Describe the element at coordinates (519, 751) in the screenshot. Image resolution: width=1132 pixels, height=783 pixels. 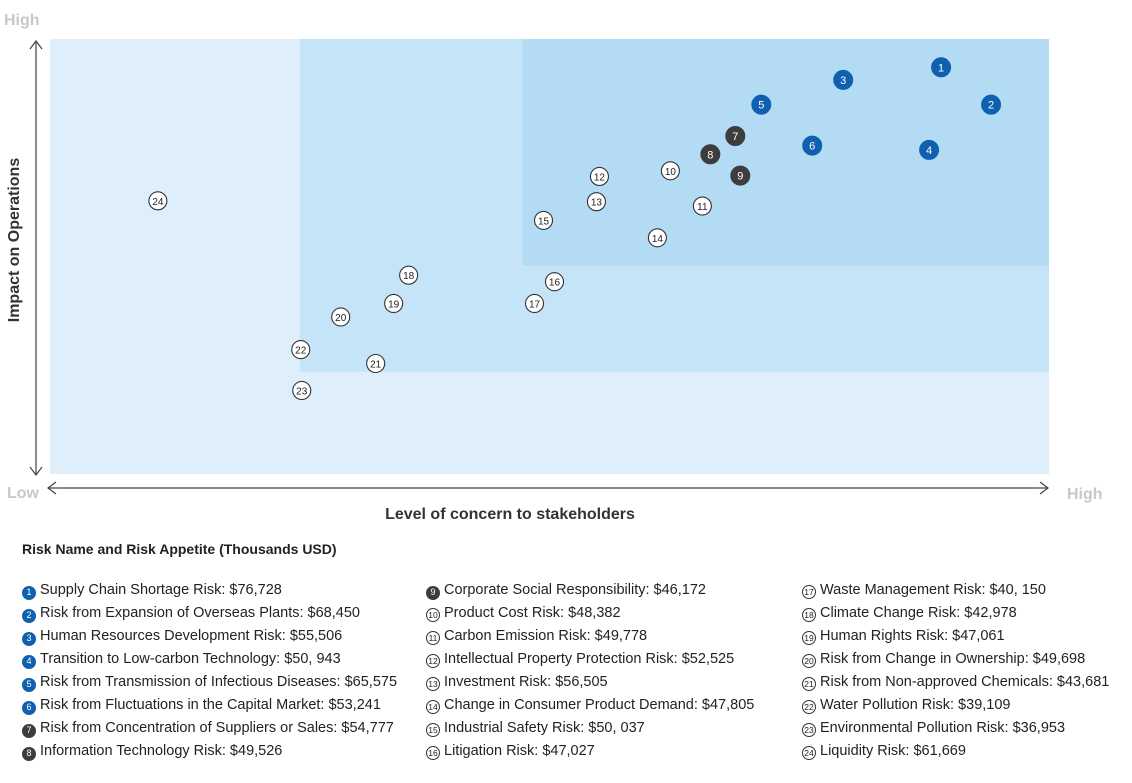
I see `legend-item-text: Litigation Risk: $47,027` at that location.